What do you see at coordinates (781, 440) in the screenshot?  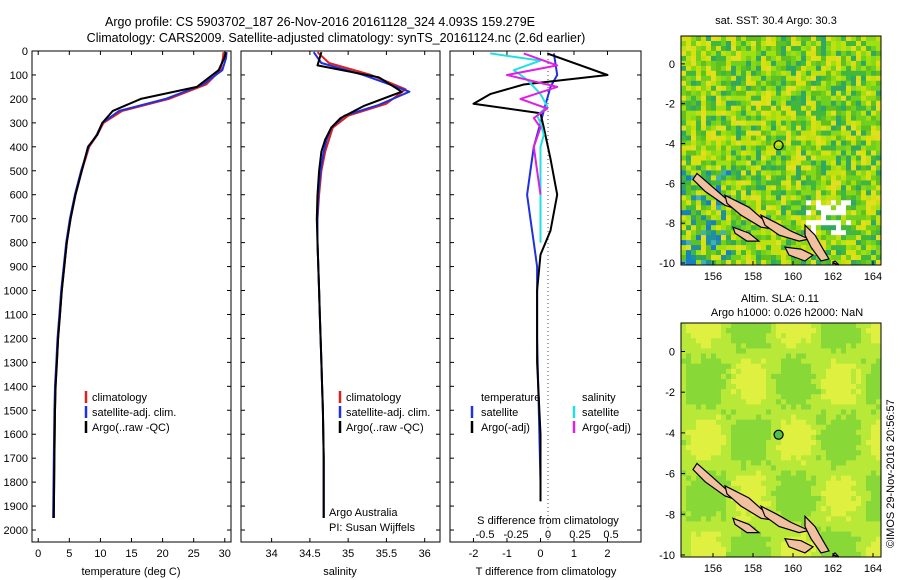 I see `sla-map-frame` at bounding box center [781, 440].